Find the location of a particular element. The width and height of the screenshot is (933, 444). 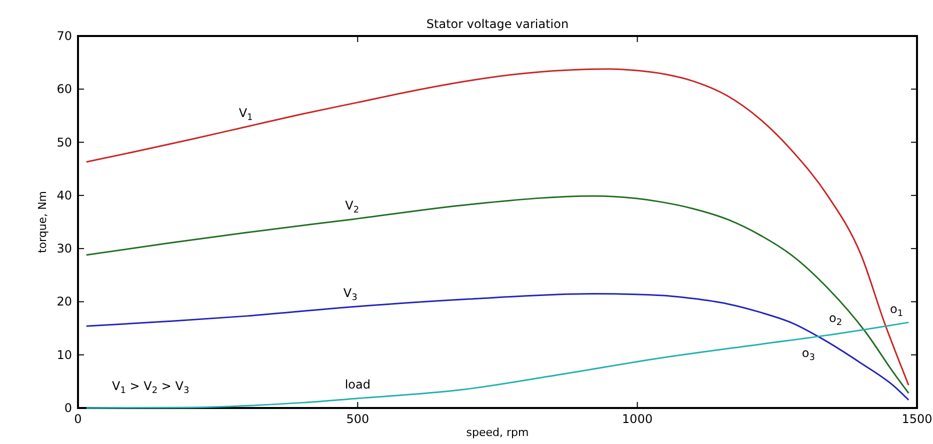

annotation: o$_{2}$ is located at coordinates (835, 319).